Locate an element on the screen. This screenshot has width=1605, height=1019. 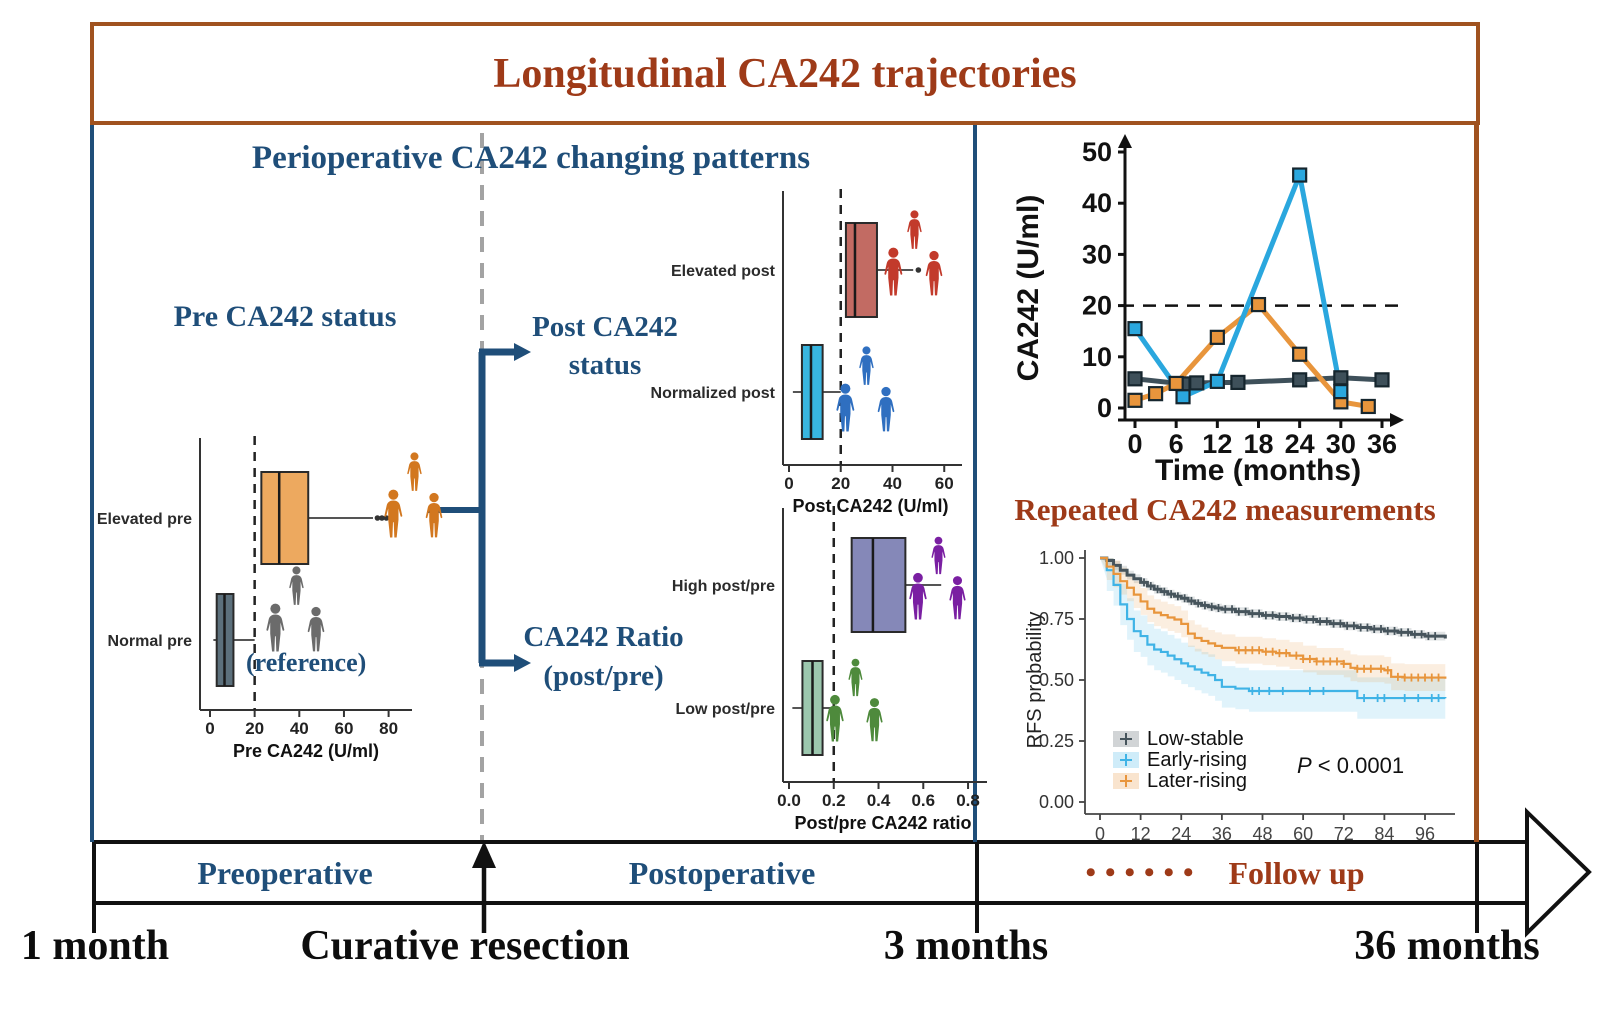
low-ratio-patients-icon is located at coordinates (854, 700).